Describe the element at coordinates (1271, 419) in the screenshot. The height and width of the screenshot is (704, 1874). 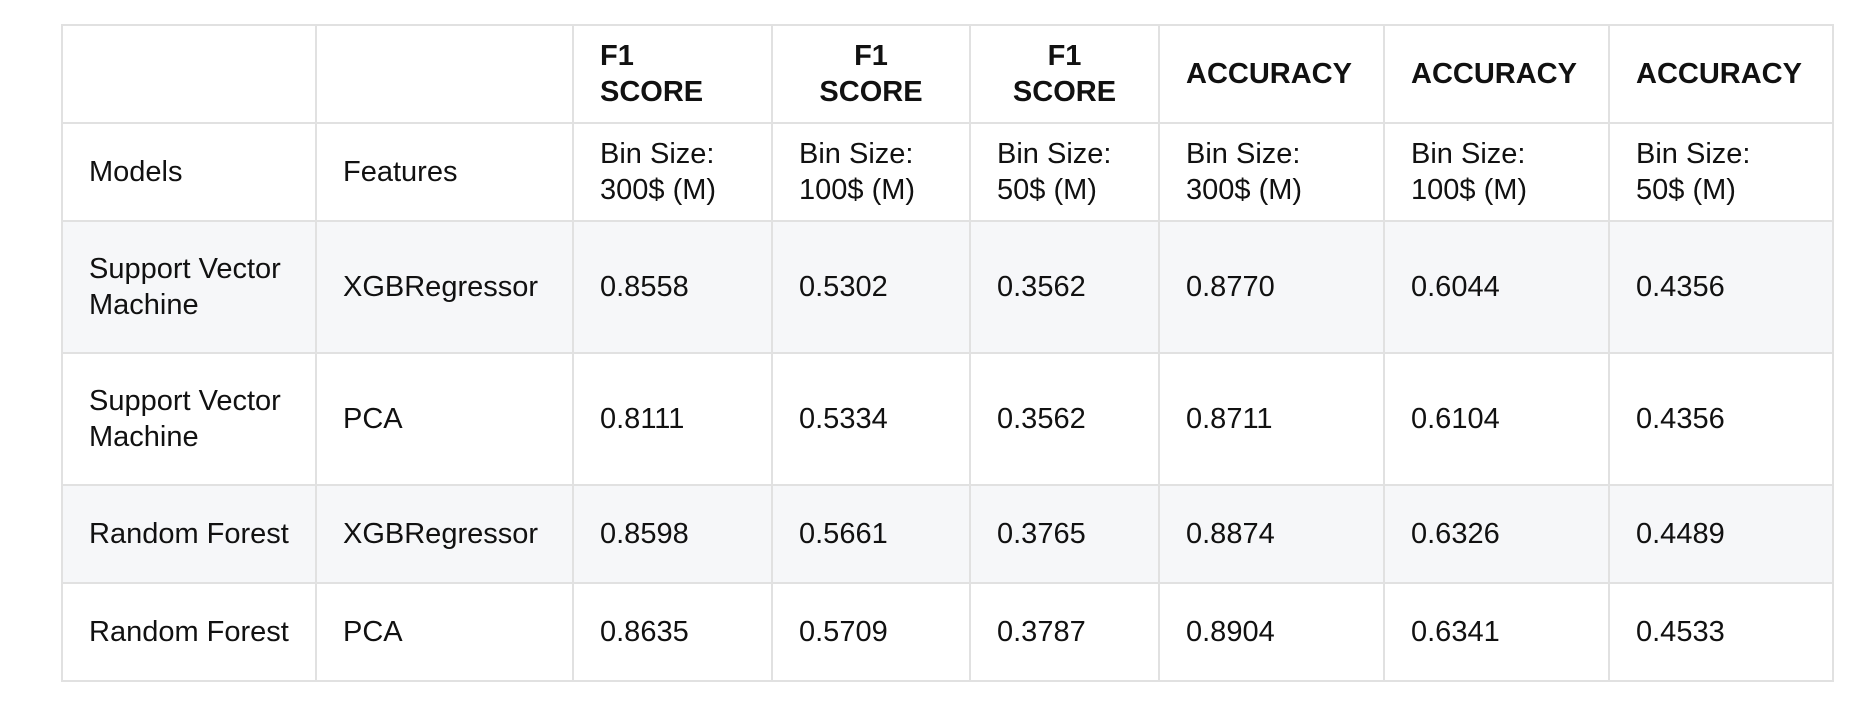
I see `value-cell: 0.8711` at that location.